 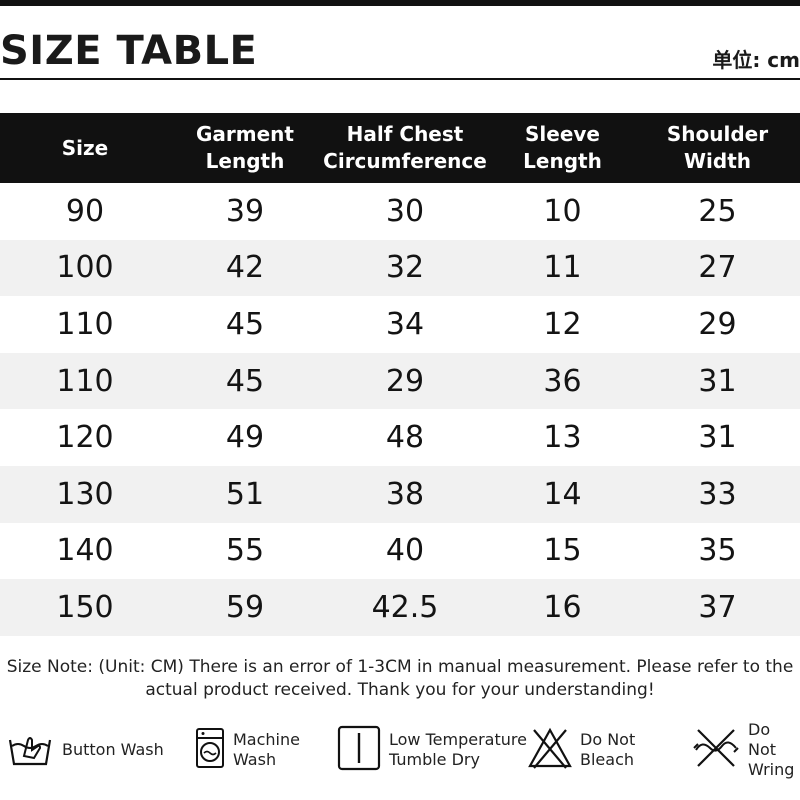 I want to click on cell-shoulder-width: 27, so click(x=717, y=268).